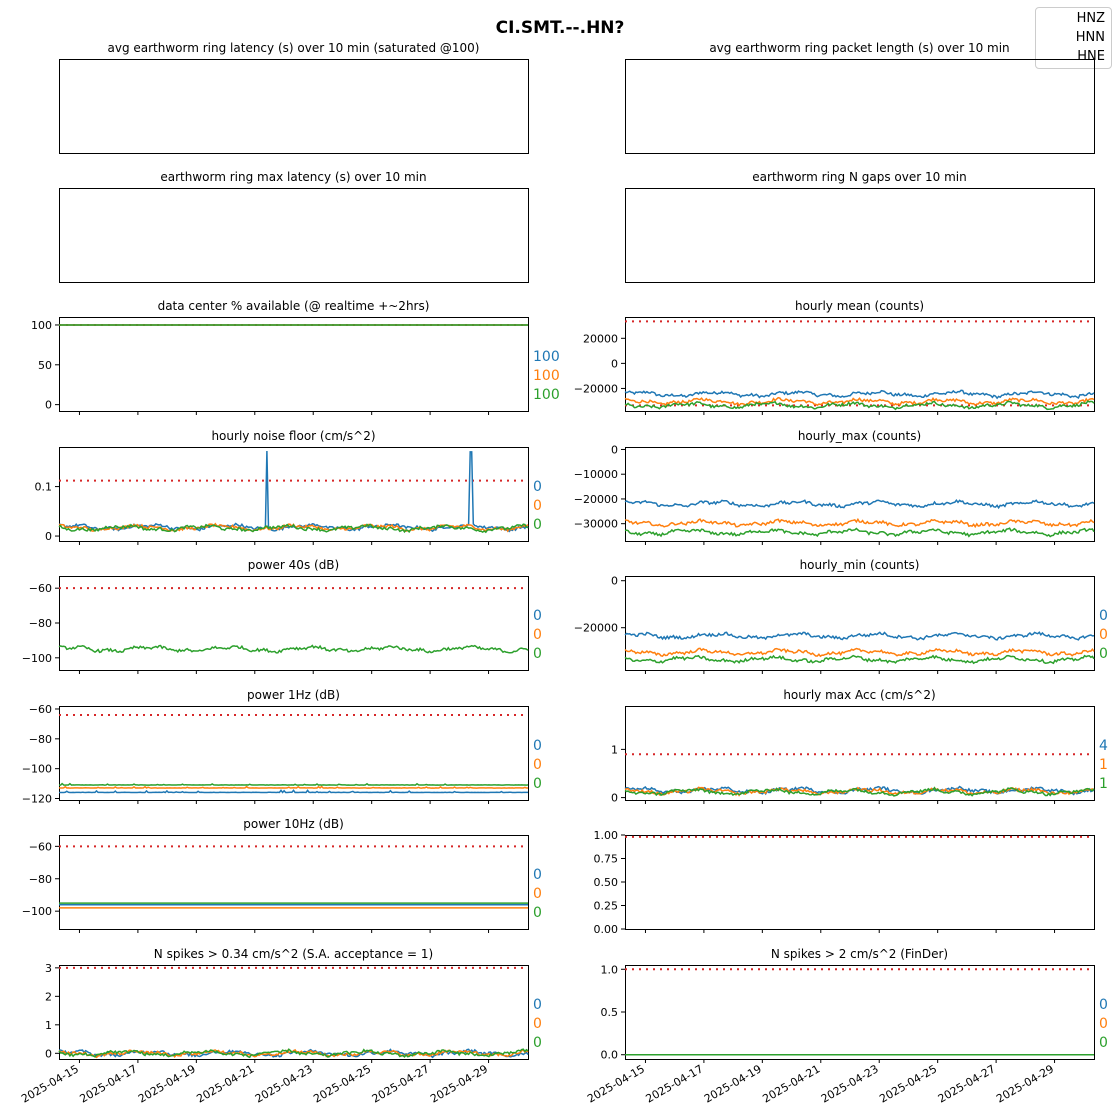 This screenshot has height=1120, width=1120. What do you see at coordinates (48, 968) in the screenshot?
I see `y-tick-label: 3` at bounding box center [48, 968].